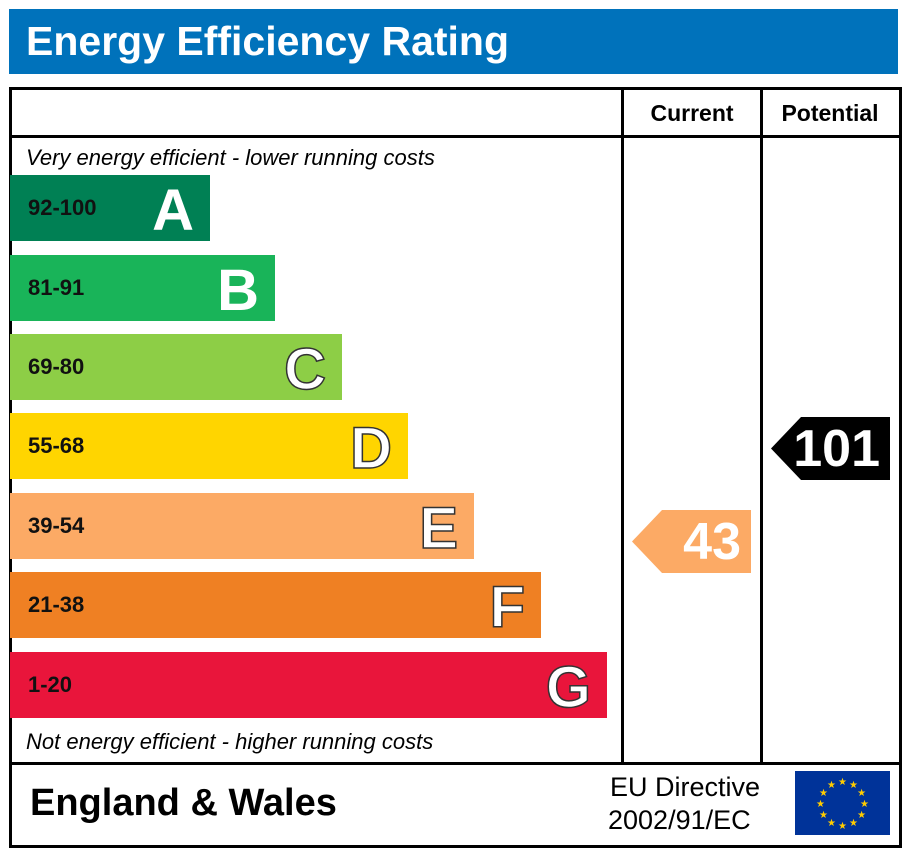  I want to click on potential-rating-arrow: 101, so click(830, 448).